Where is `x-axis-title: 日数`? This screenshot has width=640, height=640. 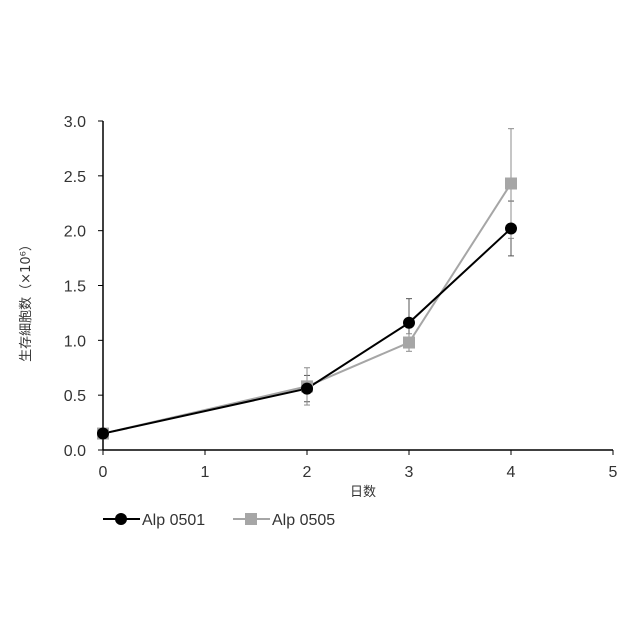
x-axis-title: 日数 is located at coordinates (363, 492).